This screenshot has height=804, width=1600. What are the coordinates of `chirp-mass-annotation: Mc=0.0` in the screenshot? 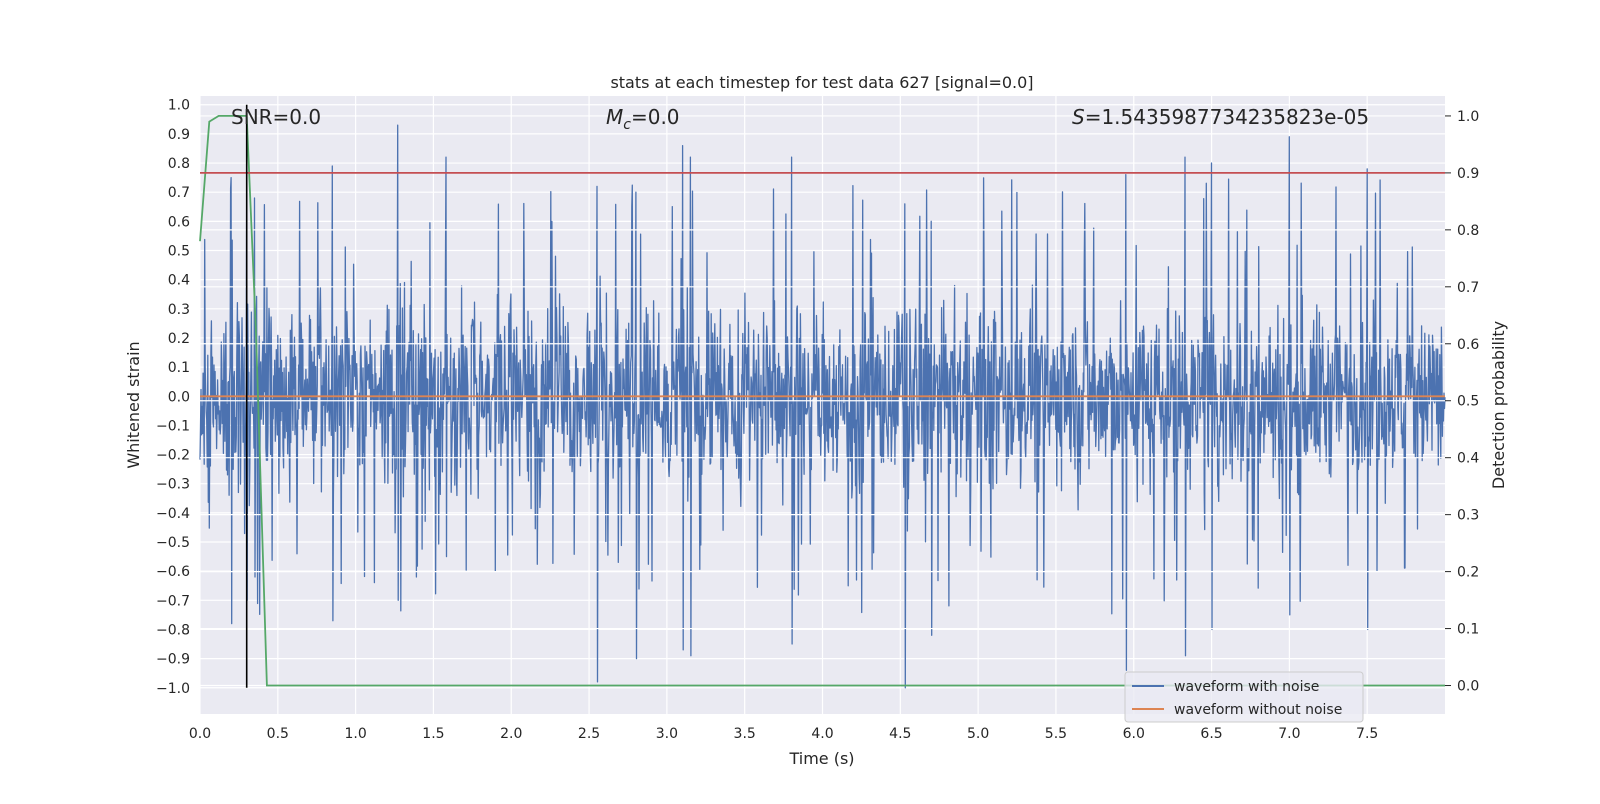 It's located at (643, 119).